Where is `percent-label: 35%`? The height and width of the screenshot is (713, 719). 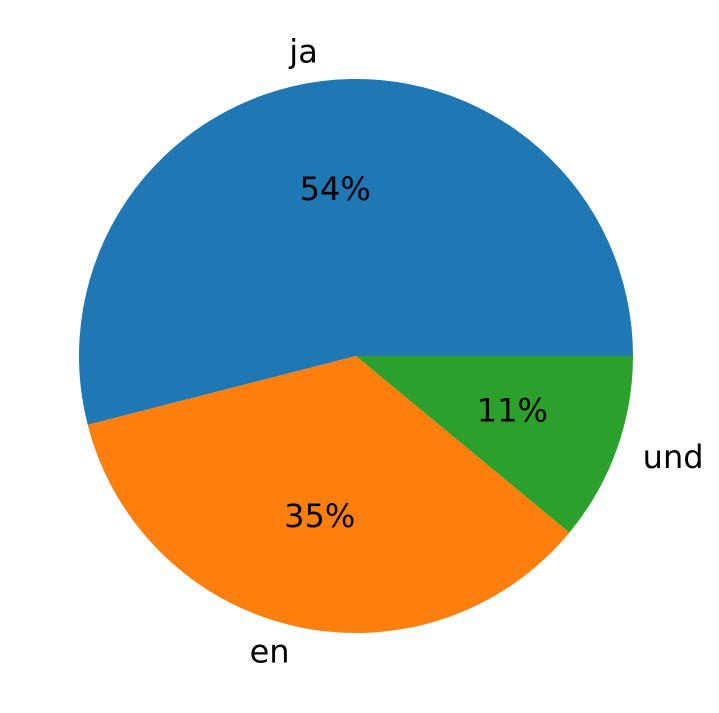
percent-label: 35% is located at coordinates (319, 516).